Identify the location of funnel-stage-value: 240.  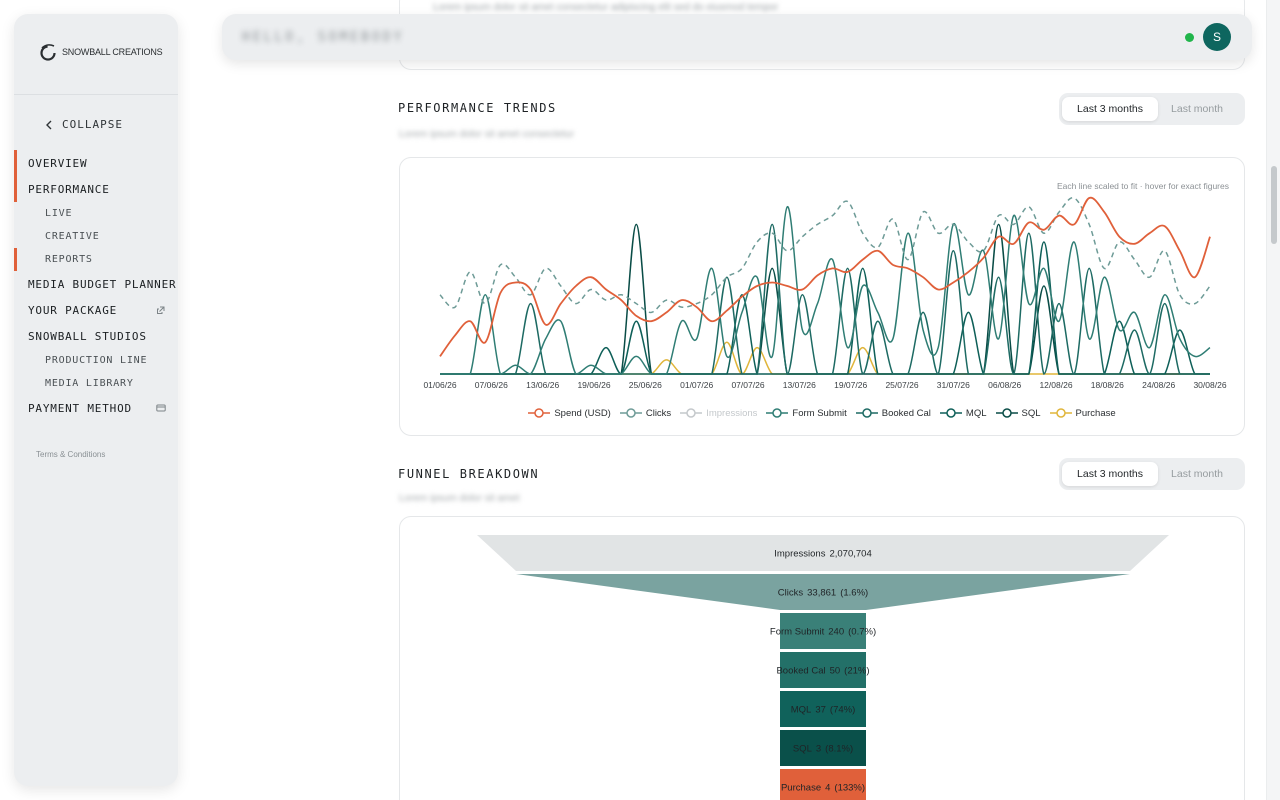
(836, 632).